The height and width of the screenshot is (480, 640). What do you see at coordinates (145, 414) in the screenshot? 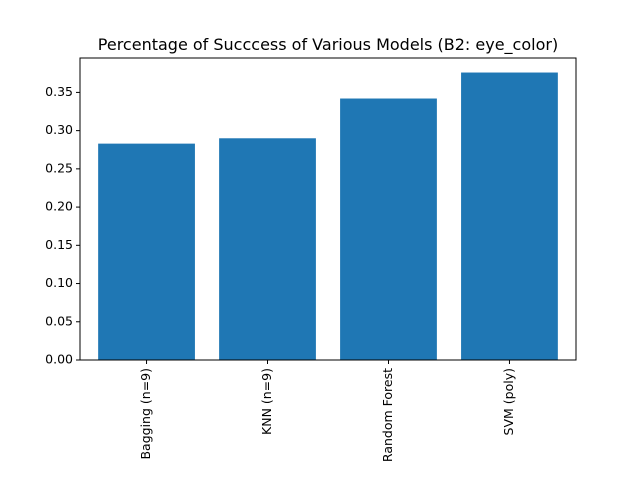
I see `x-tick-label-1: Bagging (n=9)` at bounding box center [145, 414].